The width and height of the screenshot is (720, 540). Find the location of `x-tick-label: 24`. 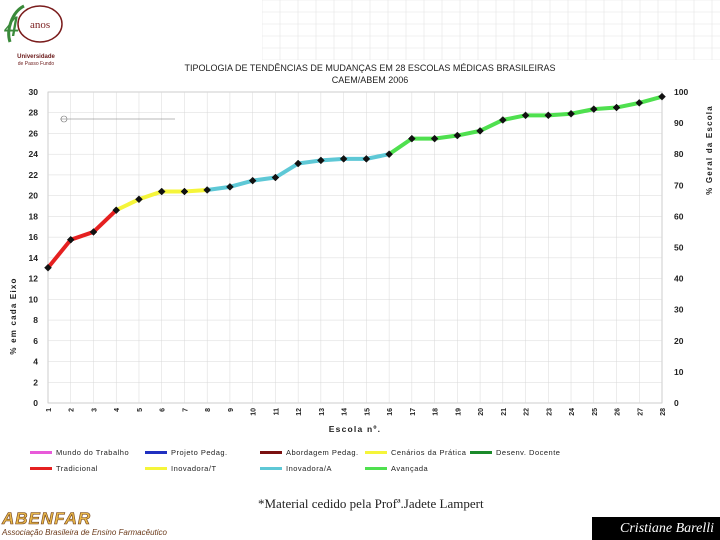

x-tick-label: 24 is located at coordinates (572, 412).